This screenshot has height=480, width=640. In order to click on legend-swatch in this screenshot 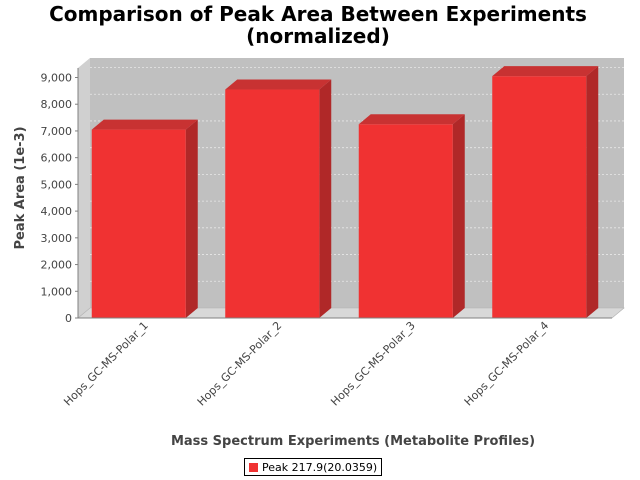, I will do `click(253, 467)`.